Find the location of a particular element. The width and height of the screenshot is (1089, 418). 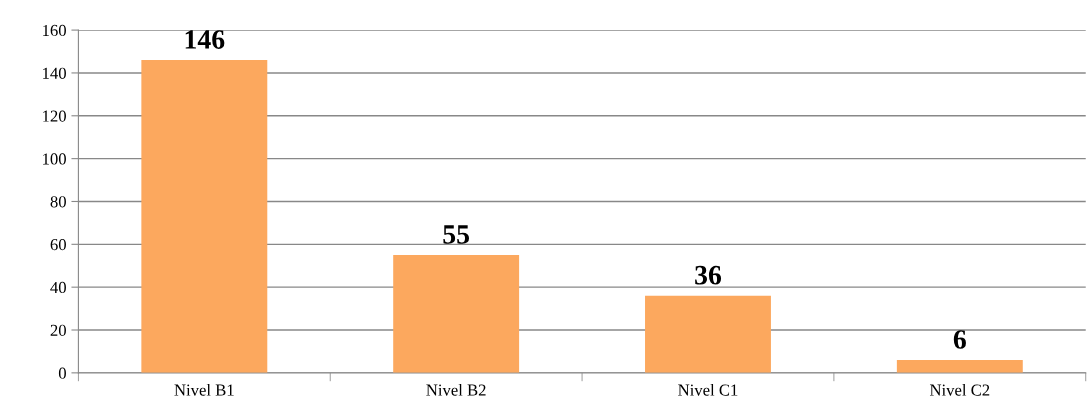

y-tick-label: 40 is located at coordinates (58, 287).